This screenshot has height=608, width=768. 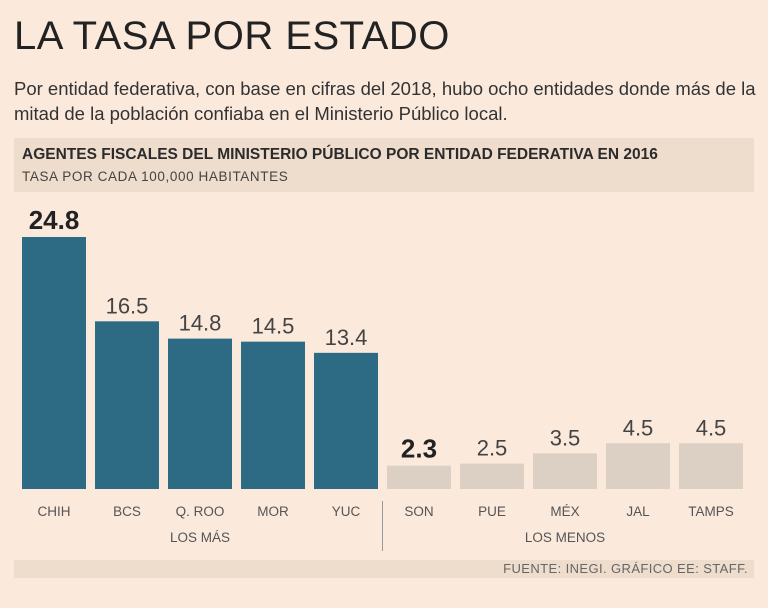 I want to click on data-label: 2.3, so click(x=419, y=449).